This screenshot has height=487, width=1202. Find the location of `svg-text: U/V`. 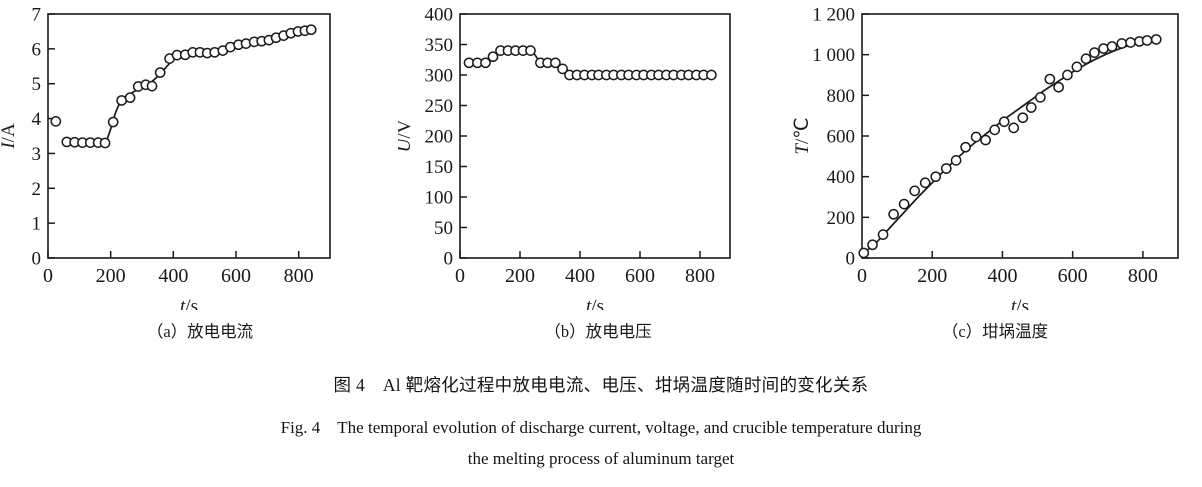

svg-text: U/V is located at coordinates (406, 135).